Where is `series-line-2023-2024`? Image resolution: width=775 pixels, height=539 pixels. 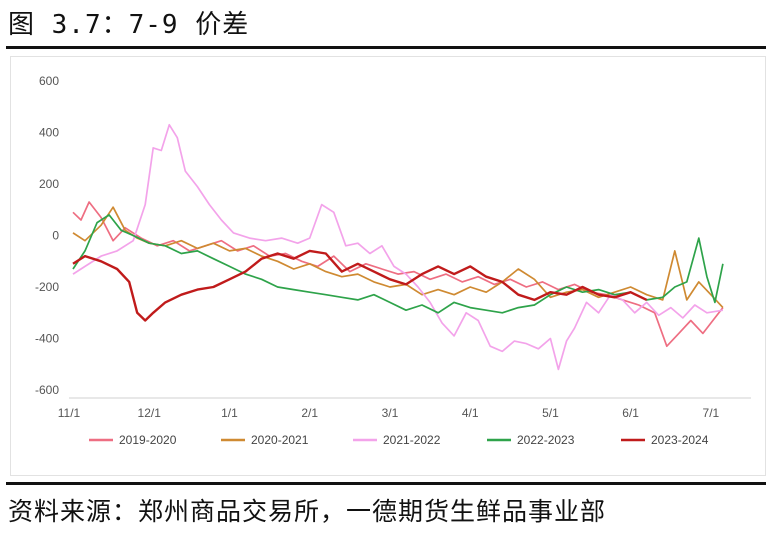
series-line-2023-2024 is located at coordinates (360, 285).